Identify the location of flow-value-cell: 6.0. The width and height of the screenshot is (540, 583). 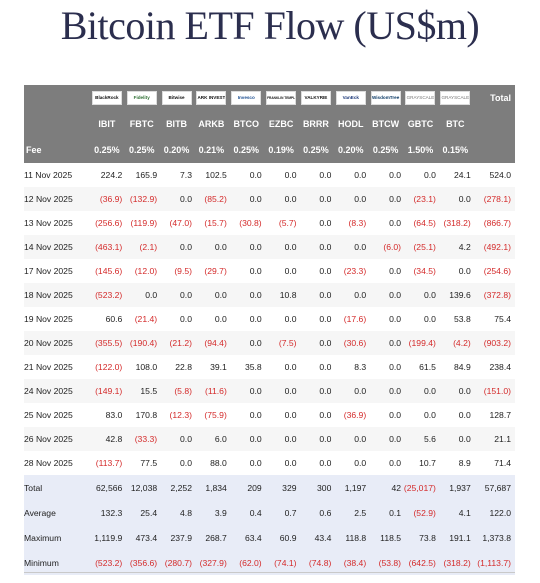
(211, 439).